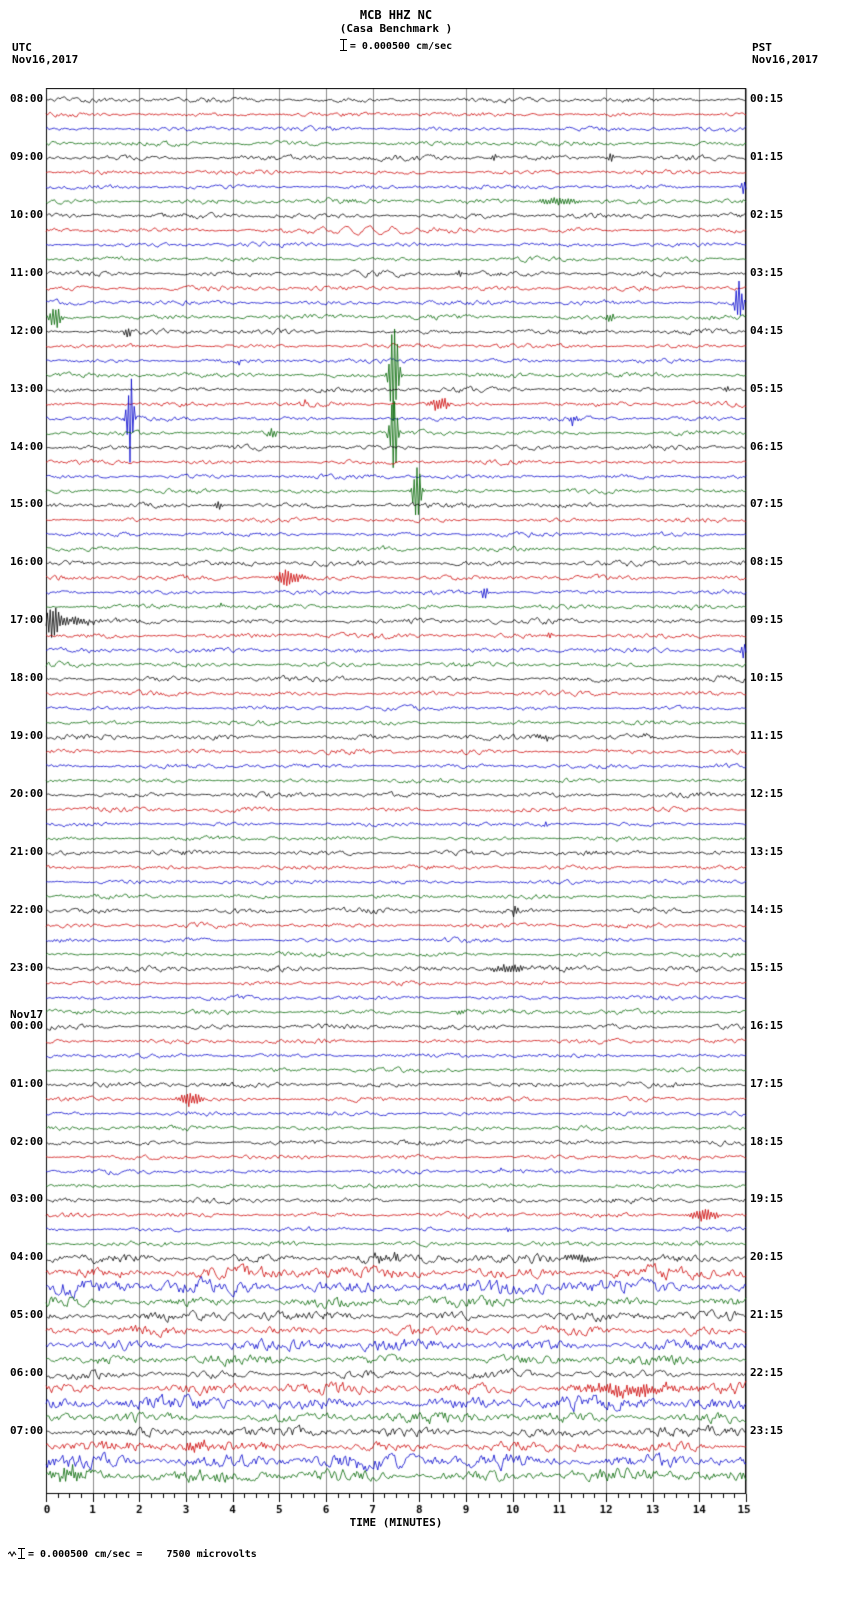 This screenshot has width=850, height=1613. Describe the element at coordinates (767, 736) in the screenshot. I see `pst-time-label: 11:15` at that location.